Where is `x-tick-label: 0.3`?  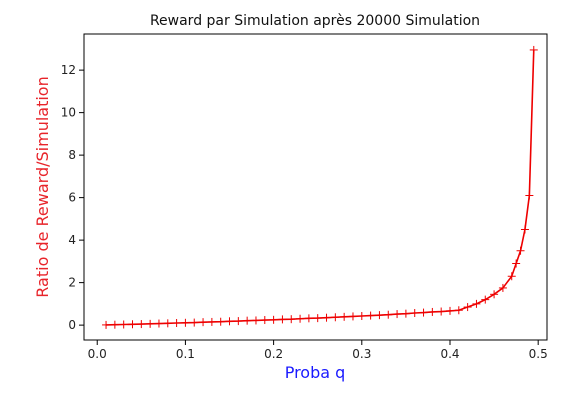
x-tick-label: 0.3 is located at coordinates (361, 354).